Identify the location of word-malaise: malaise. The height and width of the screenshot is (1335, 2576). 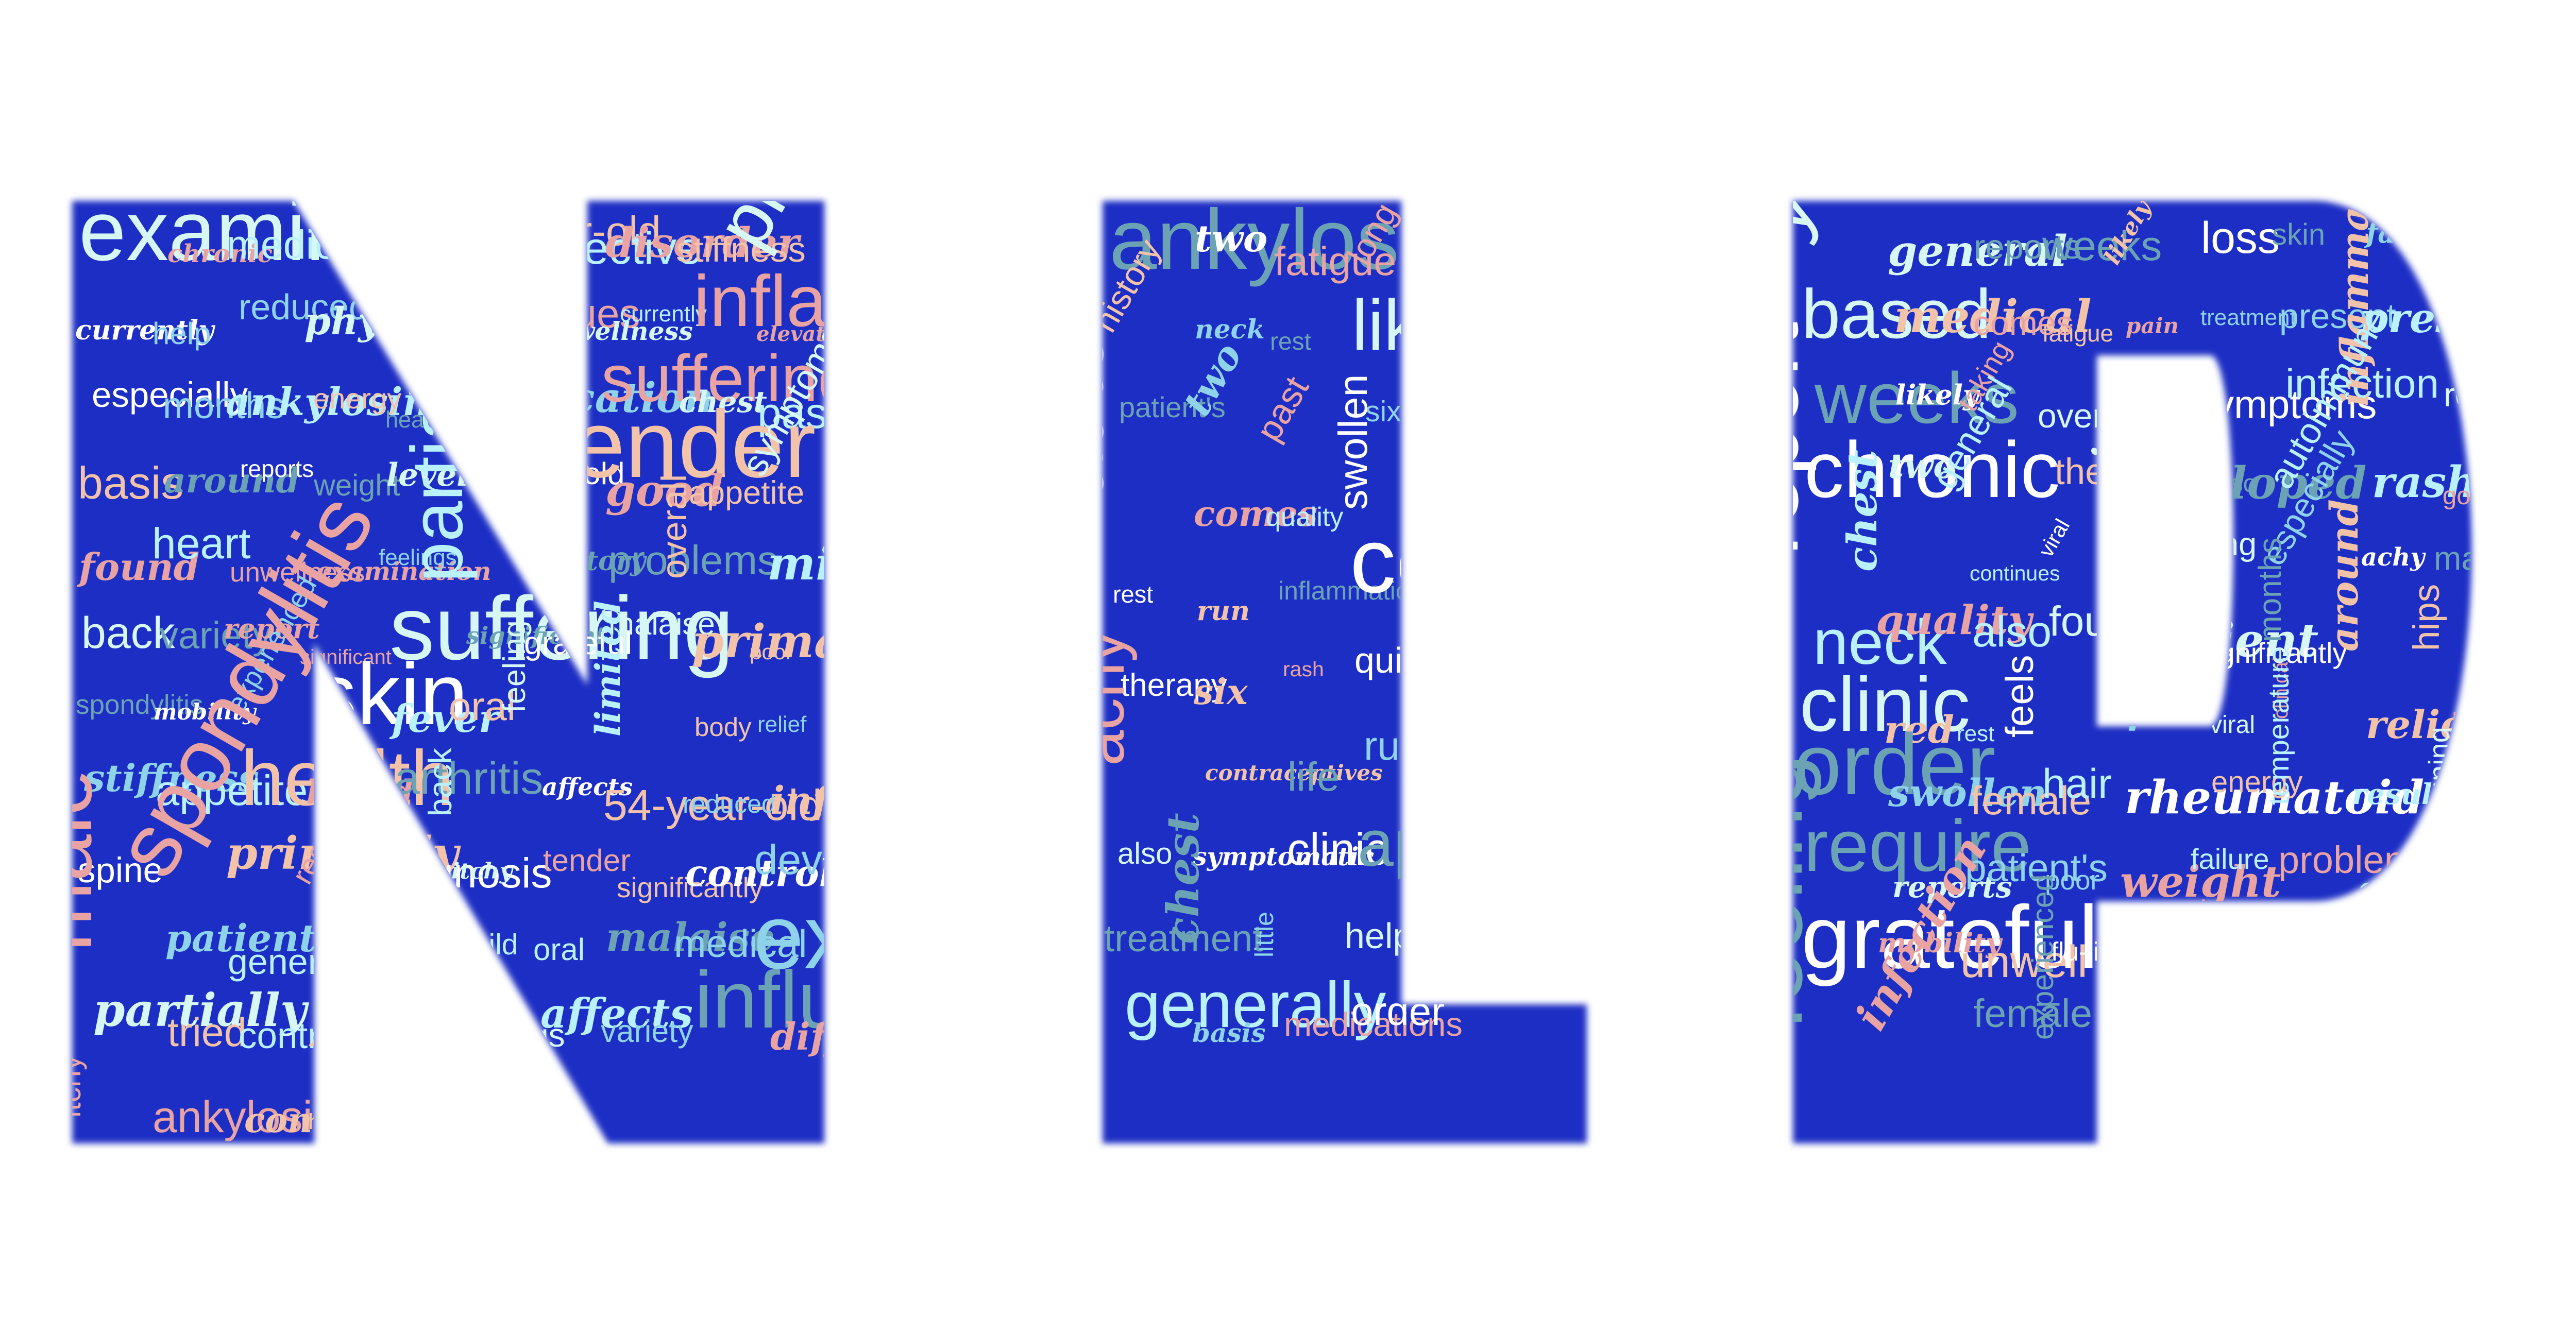
(690, 937).